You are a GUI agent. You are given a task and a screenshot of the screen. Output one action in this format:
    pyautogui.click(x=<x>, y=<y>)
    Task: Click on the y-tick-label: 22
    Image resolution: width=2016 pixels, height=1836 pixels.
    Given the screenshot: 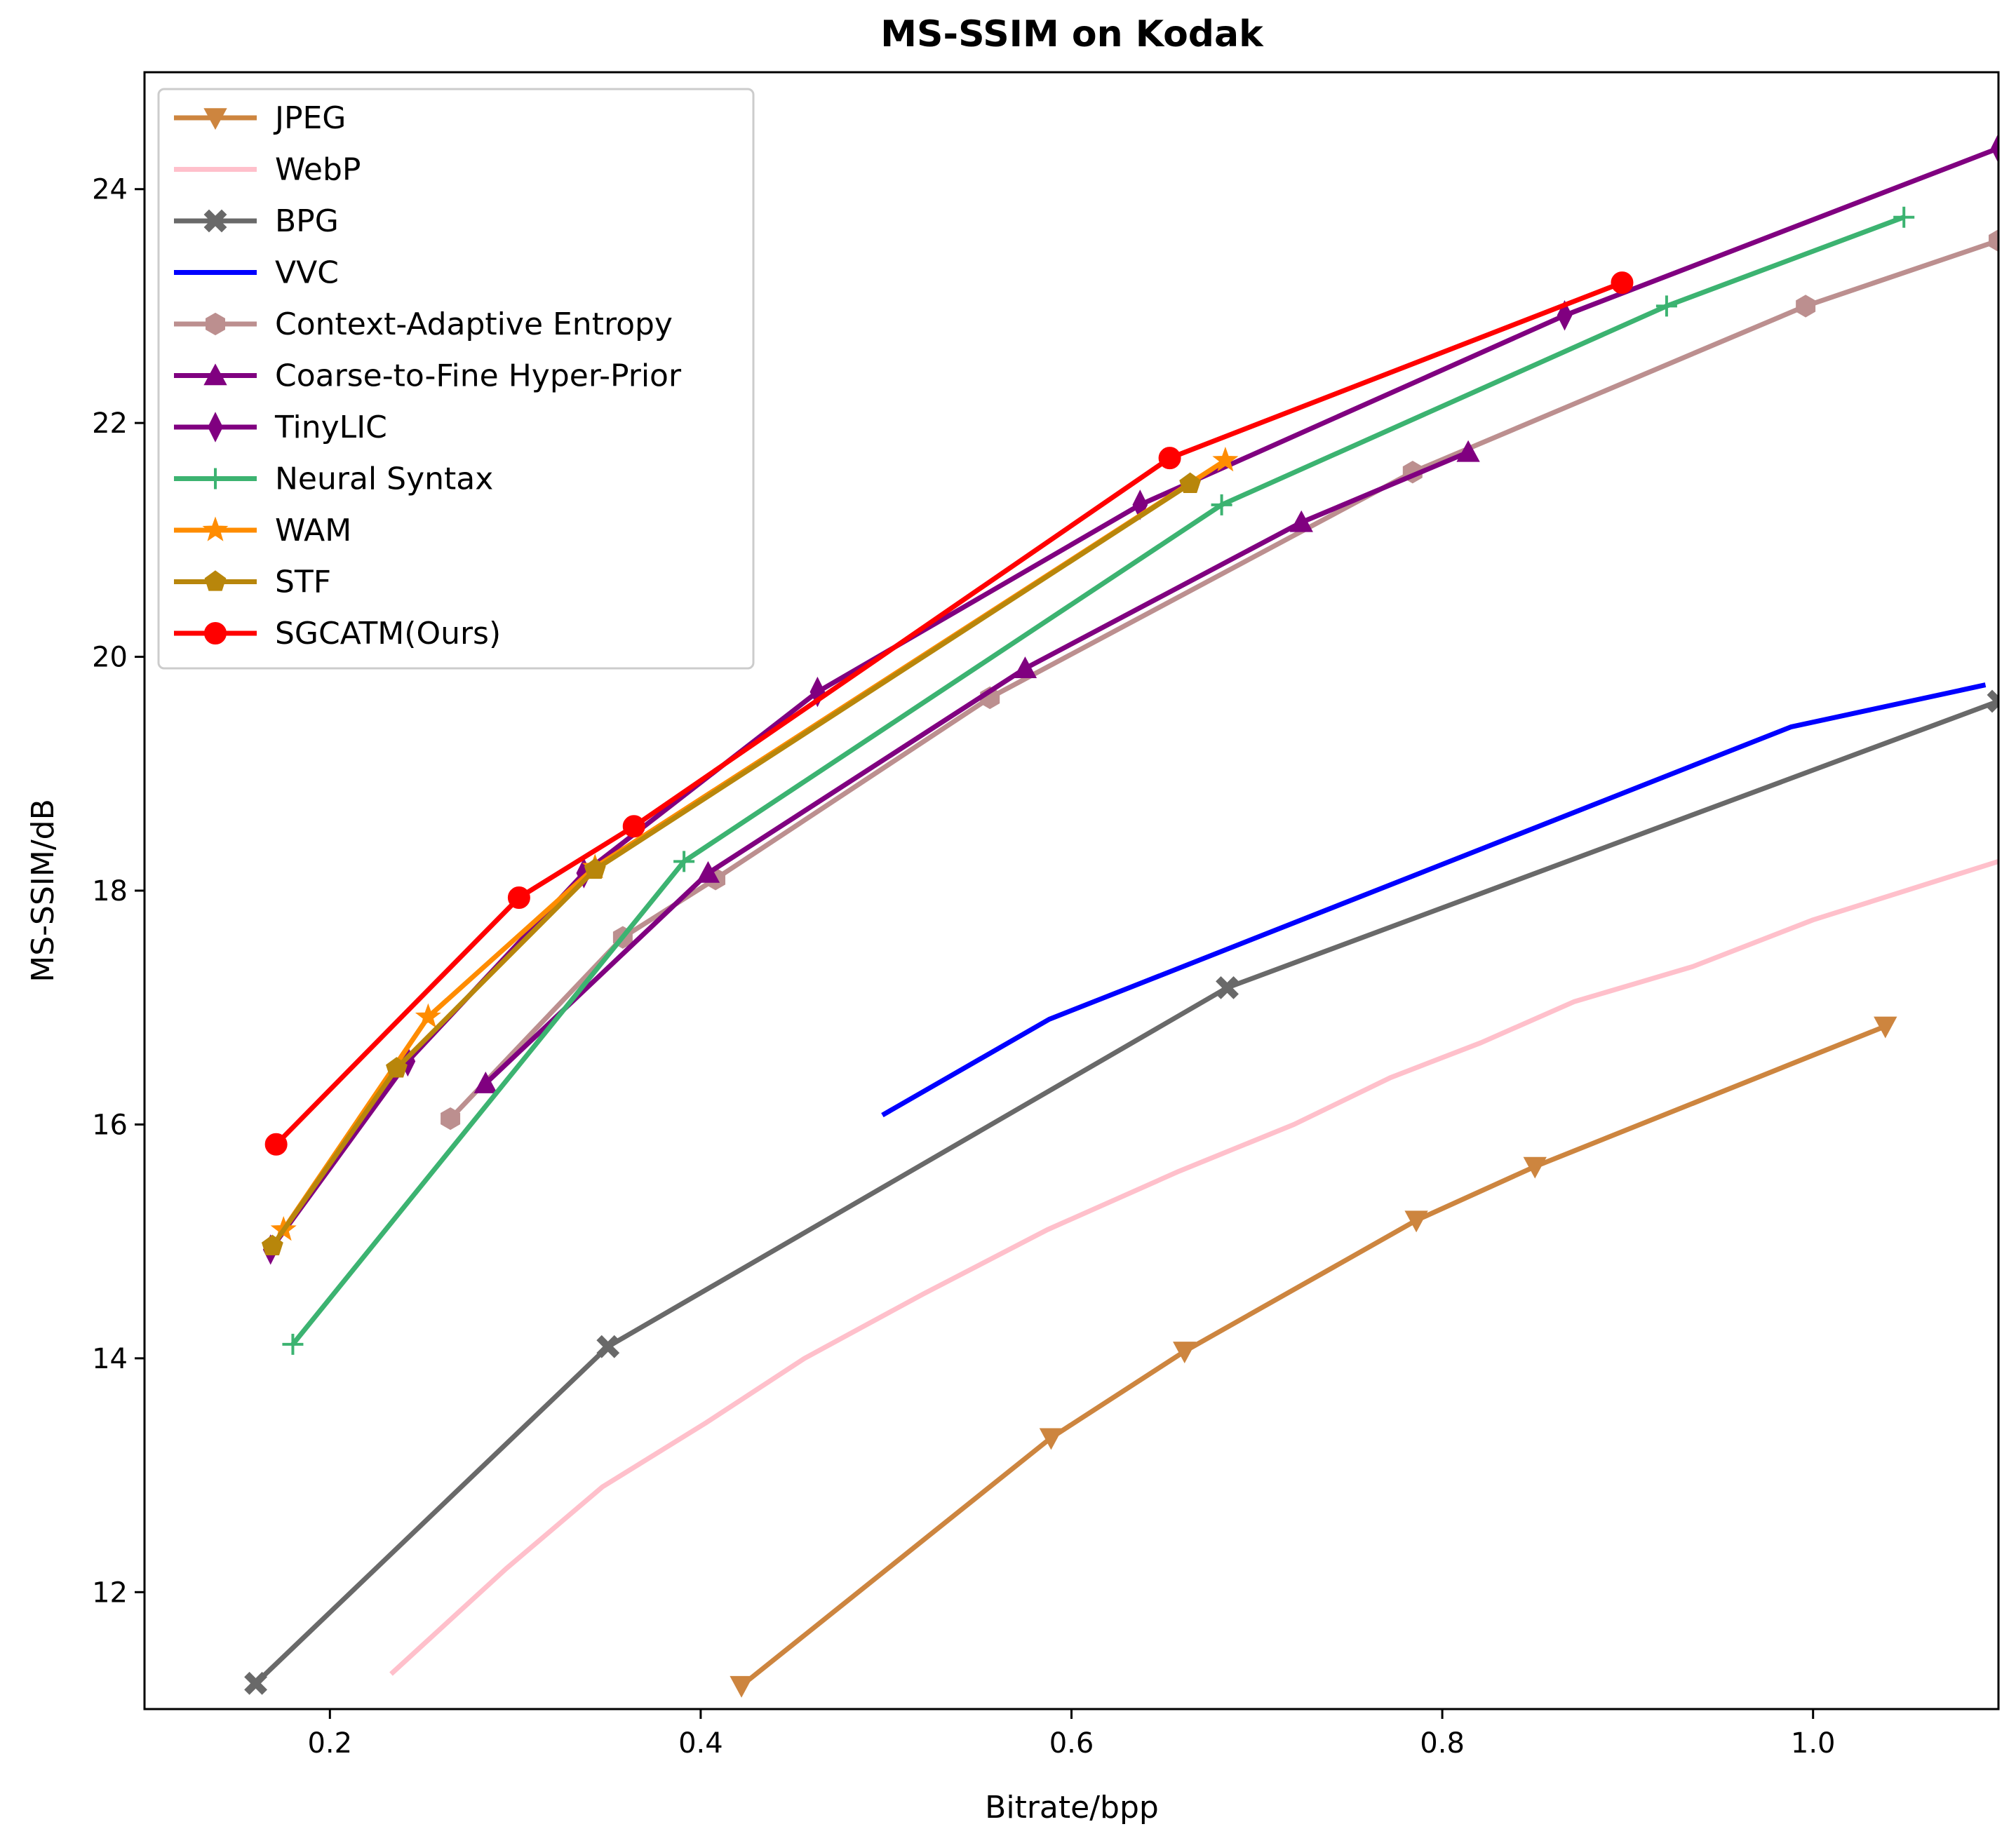 What is the action you would take?
    pyautogui.click(x=110, y=423)
    